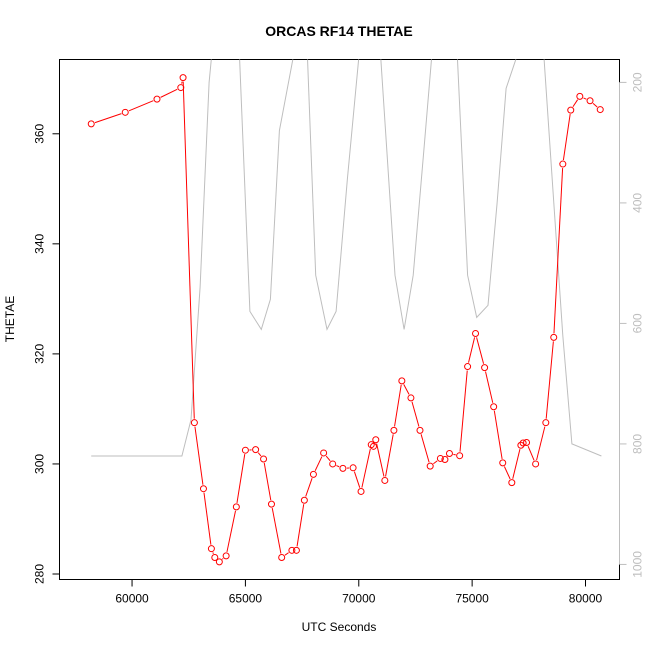 The width and height of the screenshot is (650, 650). Describe the element at coordinates (40, 464) in the screenshot. I see `y-tick-label: 300` at that location.